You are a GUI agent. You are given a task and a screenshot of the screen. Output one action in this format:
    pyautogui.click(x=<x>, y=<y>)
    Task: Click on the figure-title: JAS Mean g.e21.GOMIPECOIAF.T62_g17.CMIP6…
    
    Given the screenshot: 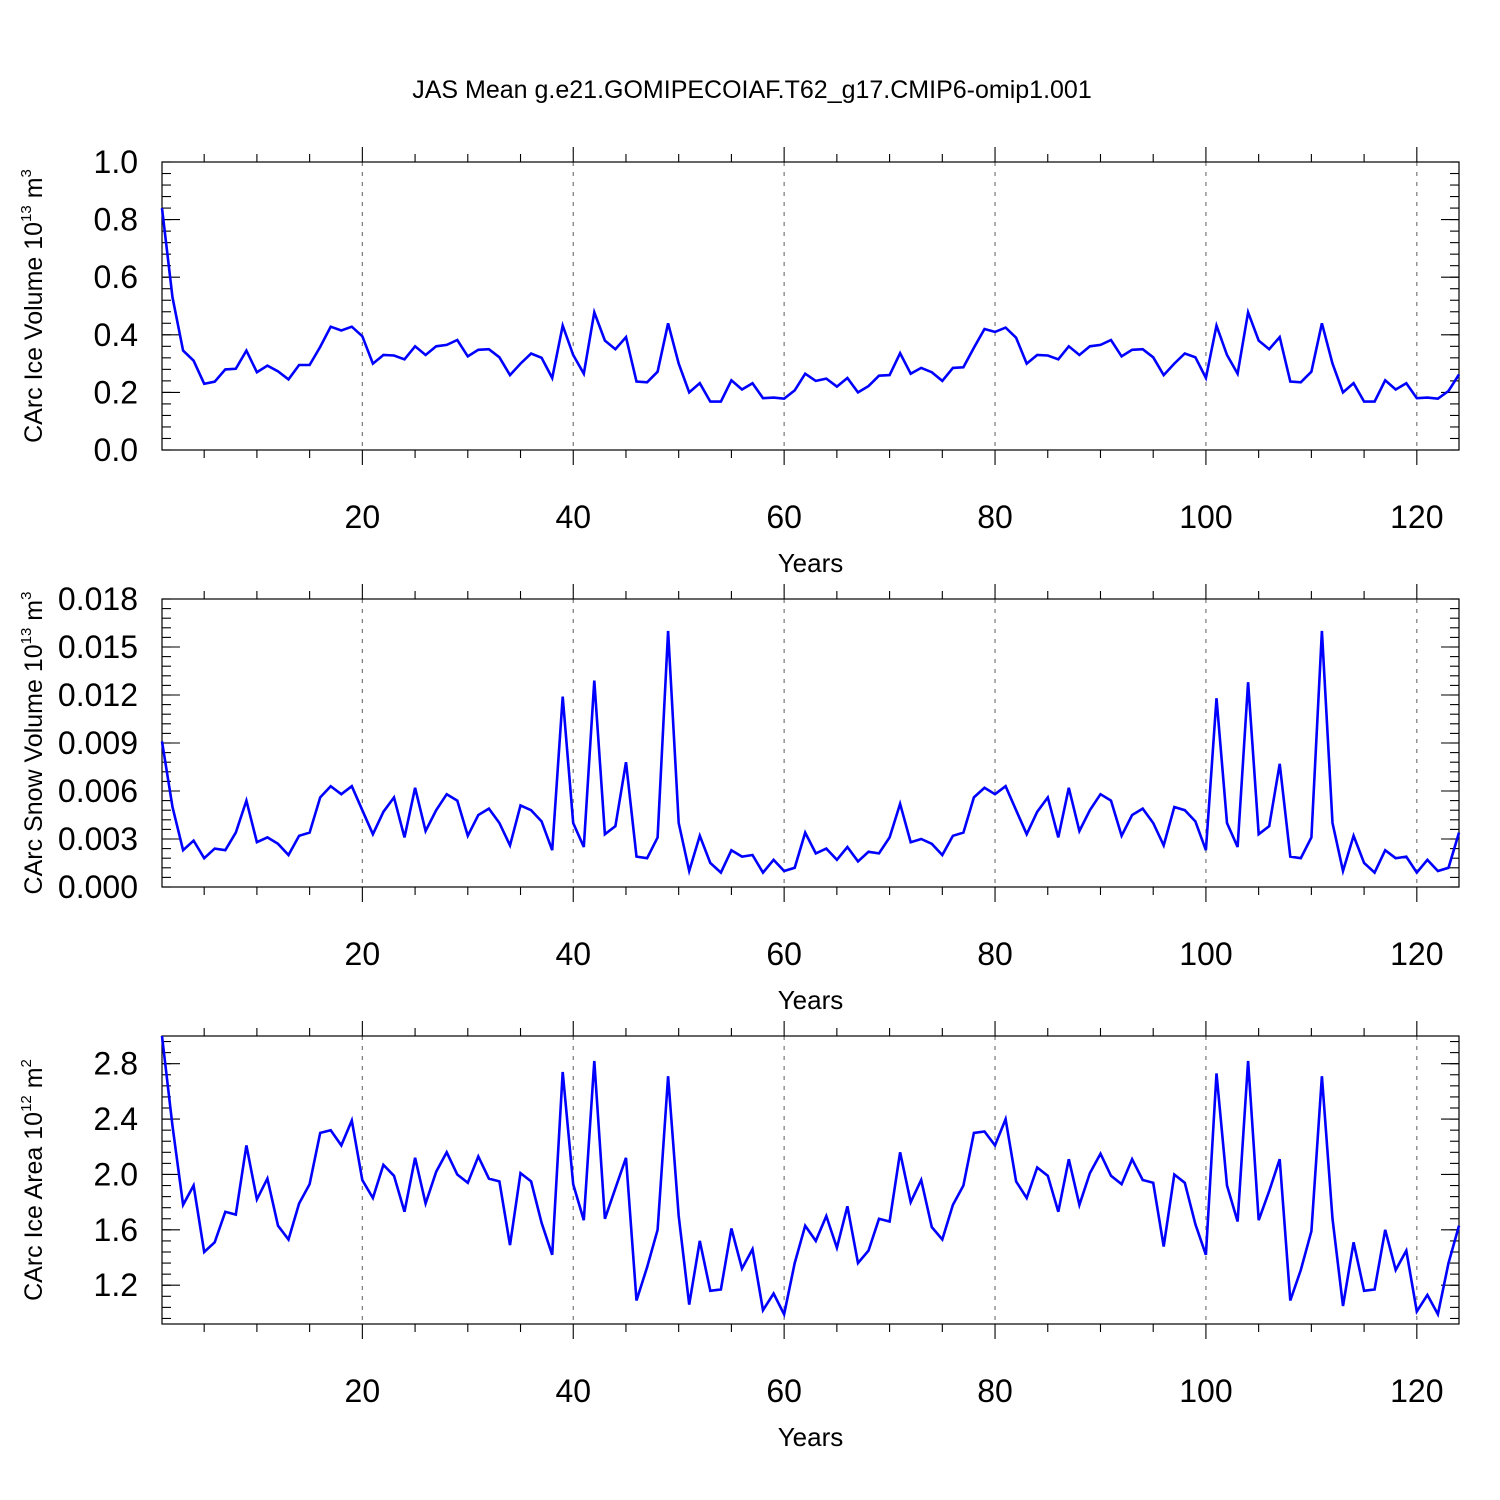 What is the action you would take?
    pyautogui.click(x=751, y=90)
    